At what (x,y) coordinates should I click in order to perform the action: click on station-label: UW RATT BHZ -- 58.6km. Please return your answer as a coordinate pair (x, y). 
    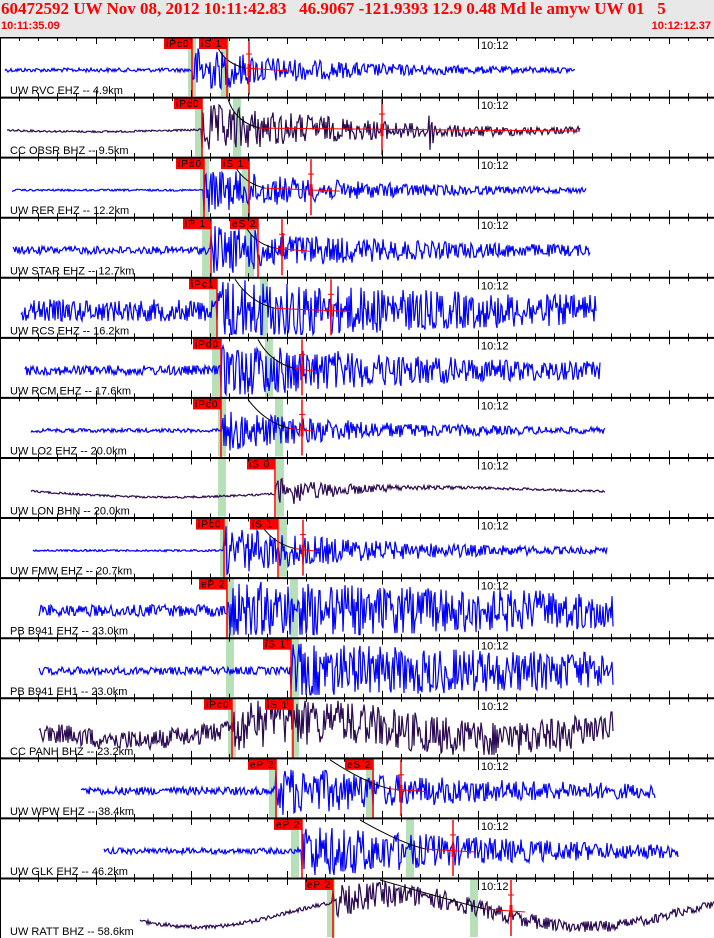
    Looking at the image, I should click on (72, 932).